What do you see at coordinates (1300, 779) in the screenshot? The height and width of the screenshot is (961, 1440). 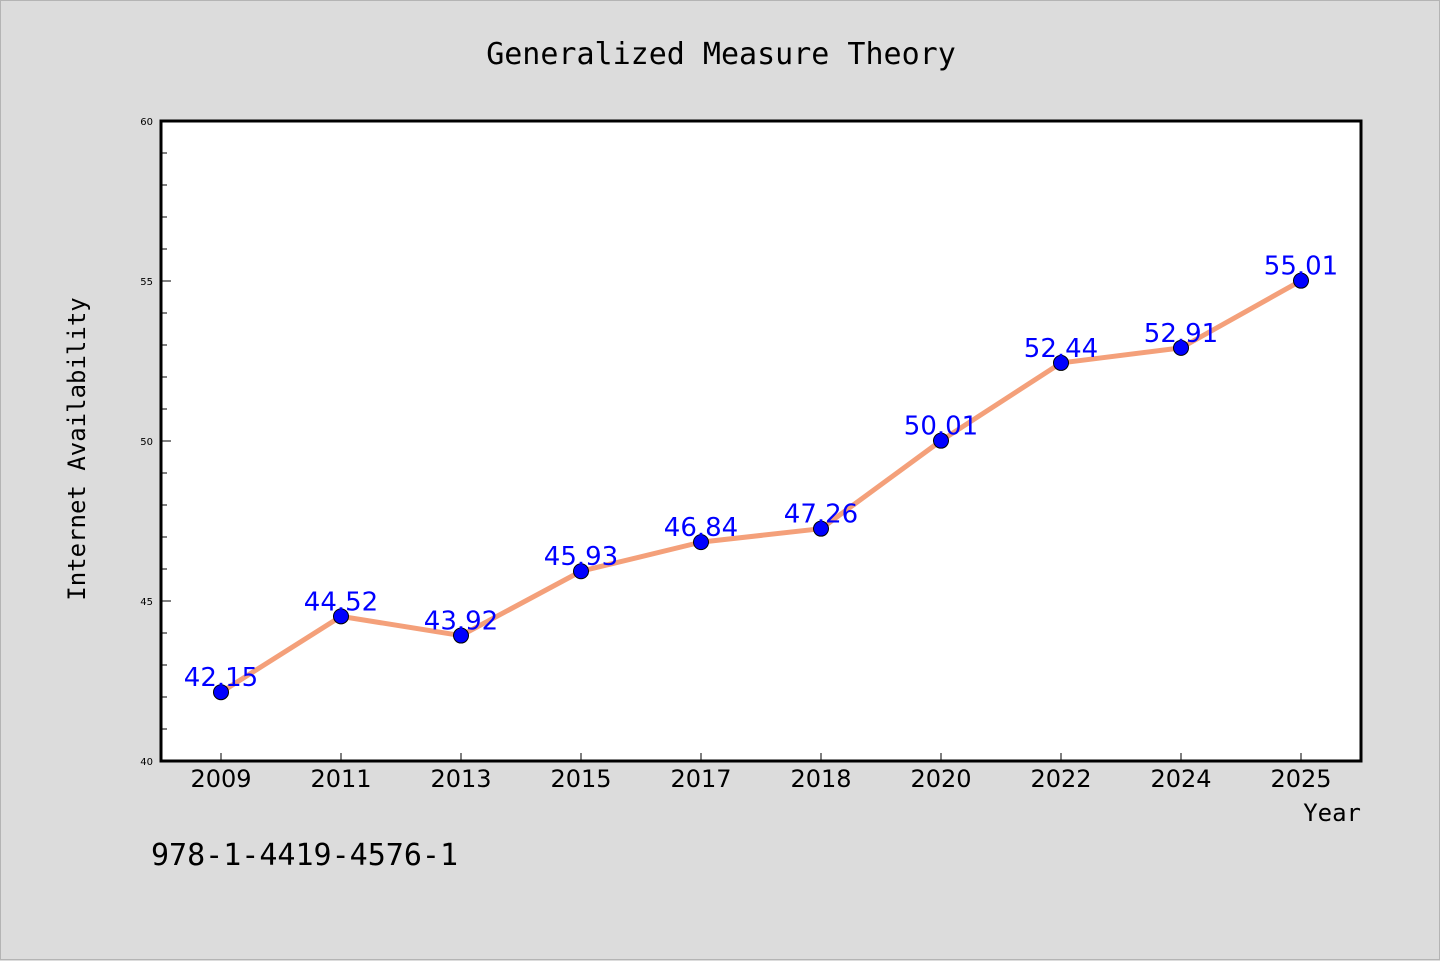 I see `x-tick-label: 2025` at bounding box center [1300, 779].